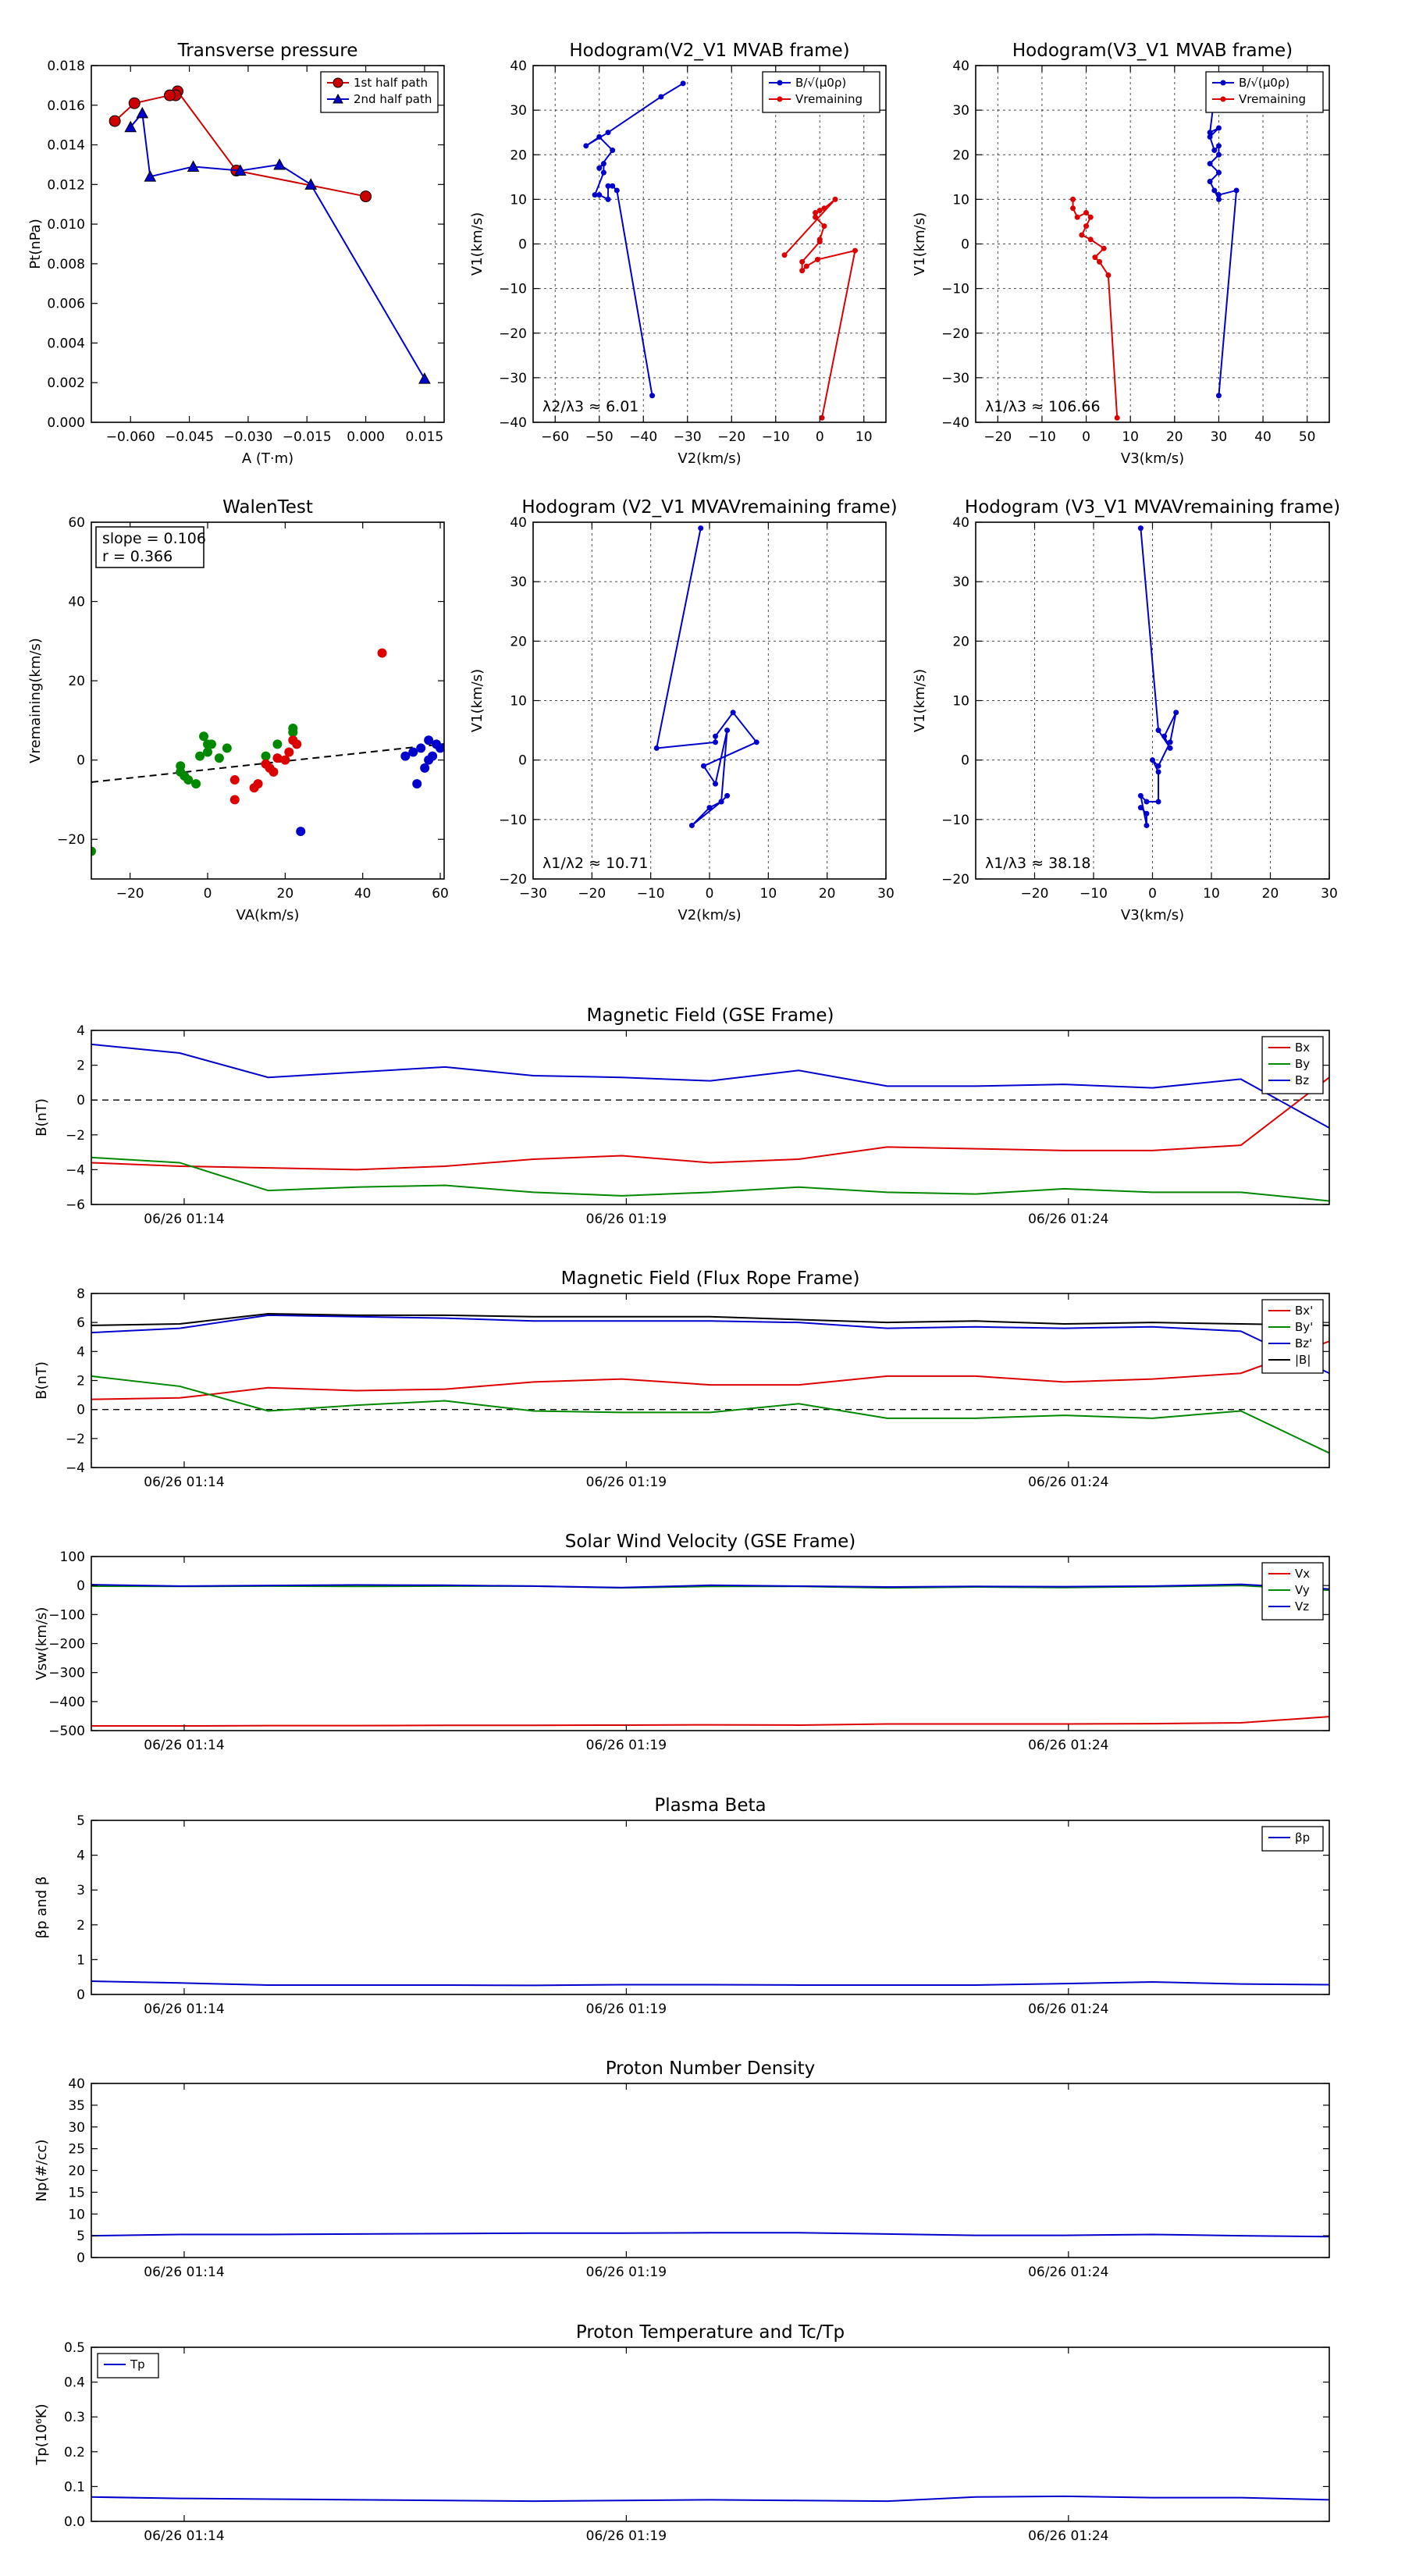  What do you see at coordinates (1265, 92) in the screenshot?
I see `legend: B/√(μ0ρ) Vremaining` at bounding box center [1265, 92].